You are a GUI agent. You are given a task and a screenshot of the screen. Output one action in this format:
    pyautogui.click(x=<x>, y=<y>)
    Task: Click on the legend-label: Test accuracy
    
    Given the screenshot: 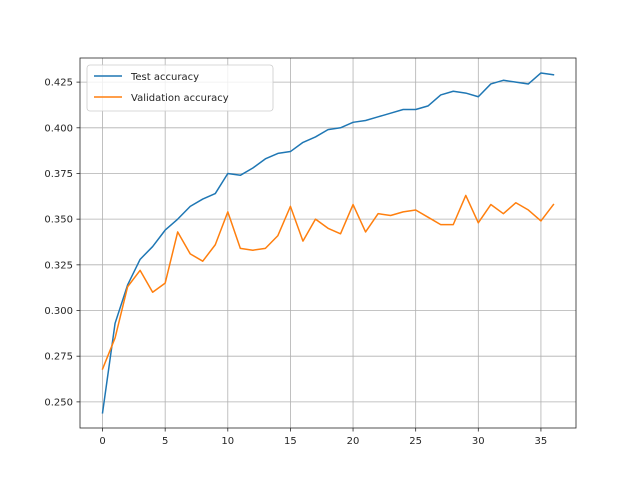 What is the action you would take?
    pyautogui.click(x=164, y=77)
    